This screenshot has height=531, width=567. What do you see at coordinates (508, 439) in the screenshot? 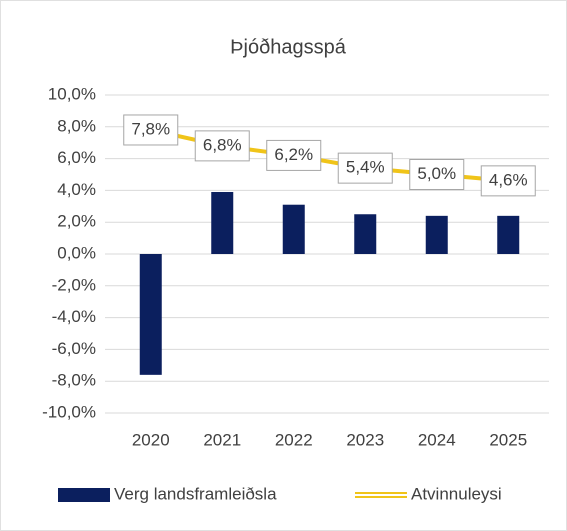
I see `x-tick-label: 2025` at bounding box center [508, 439].